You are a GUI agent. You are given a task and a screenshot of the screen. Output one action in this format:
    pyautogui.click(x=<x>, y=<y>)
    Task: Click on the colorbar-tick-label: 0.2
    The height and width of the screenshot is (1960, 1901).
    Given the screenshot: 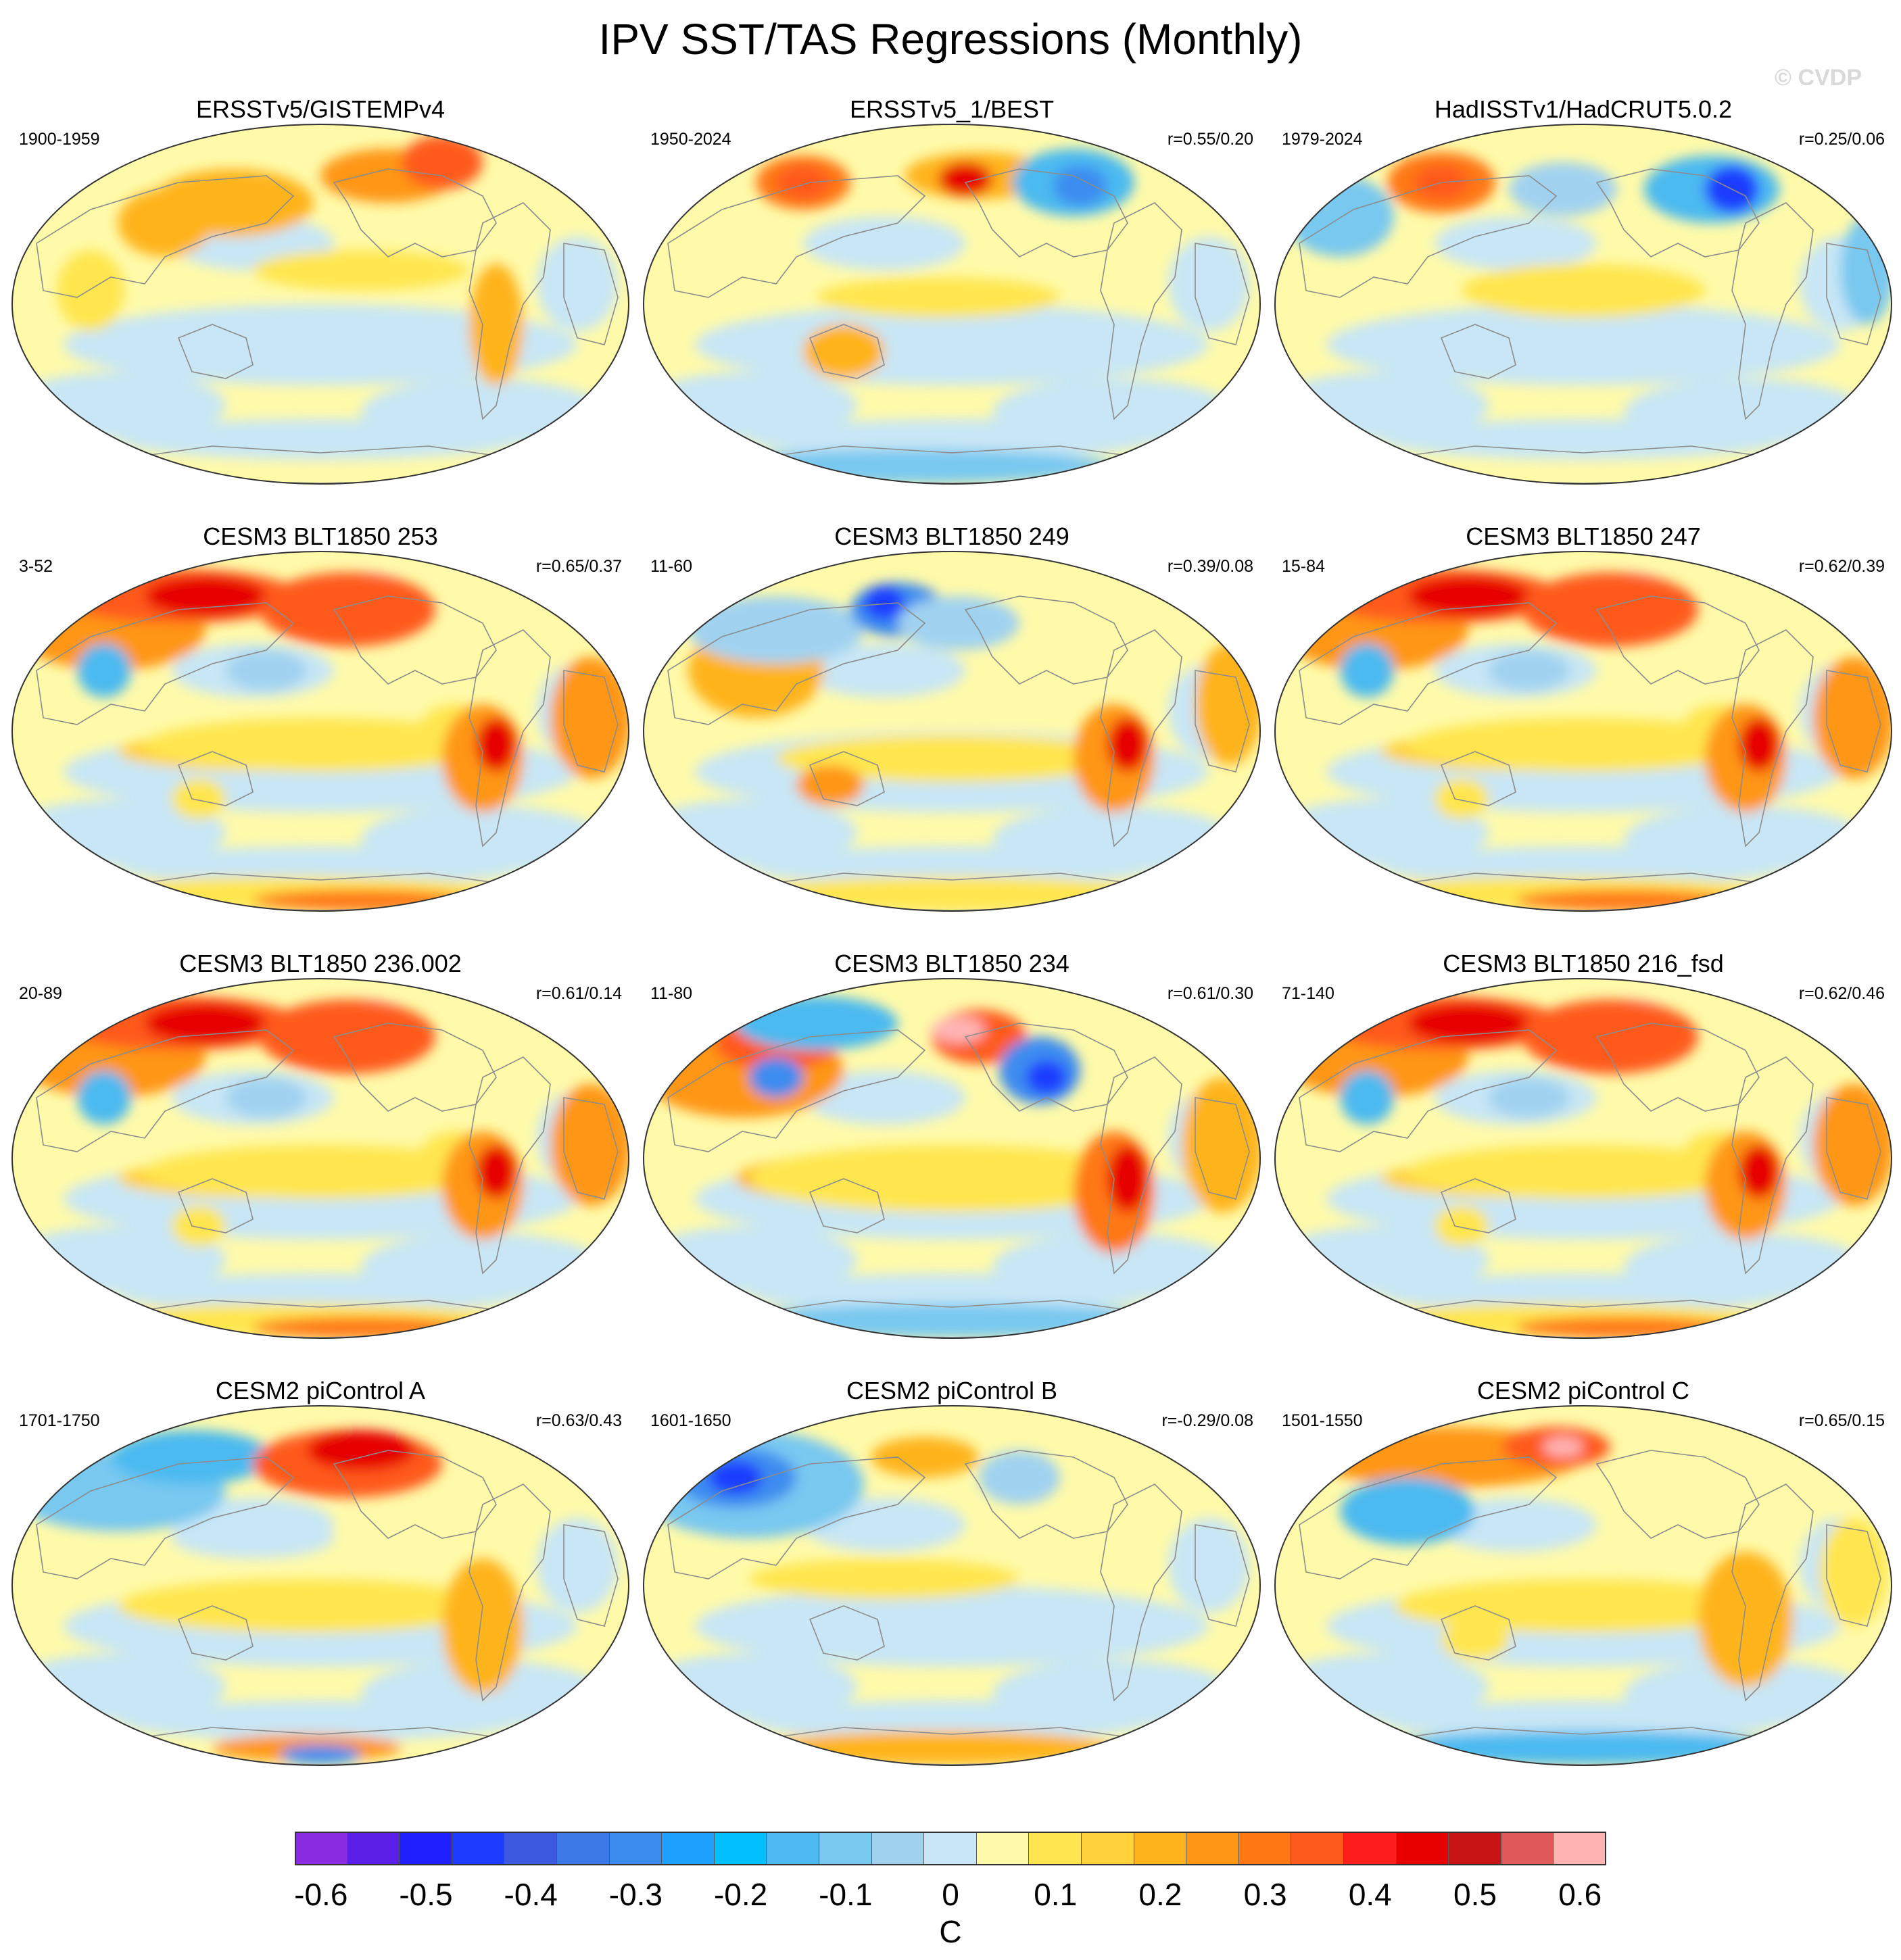 What is the action you would take?
    pyautogui.click(x=1160, y=1894)
    